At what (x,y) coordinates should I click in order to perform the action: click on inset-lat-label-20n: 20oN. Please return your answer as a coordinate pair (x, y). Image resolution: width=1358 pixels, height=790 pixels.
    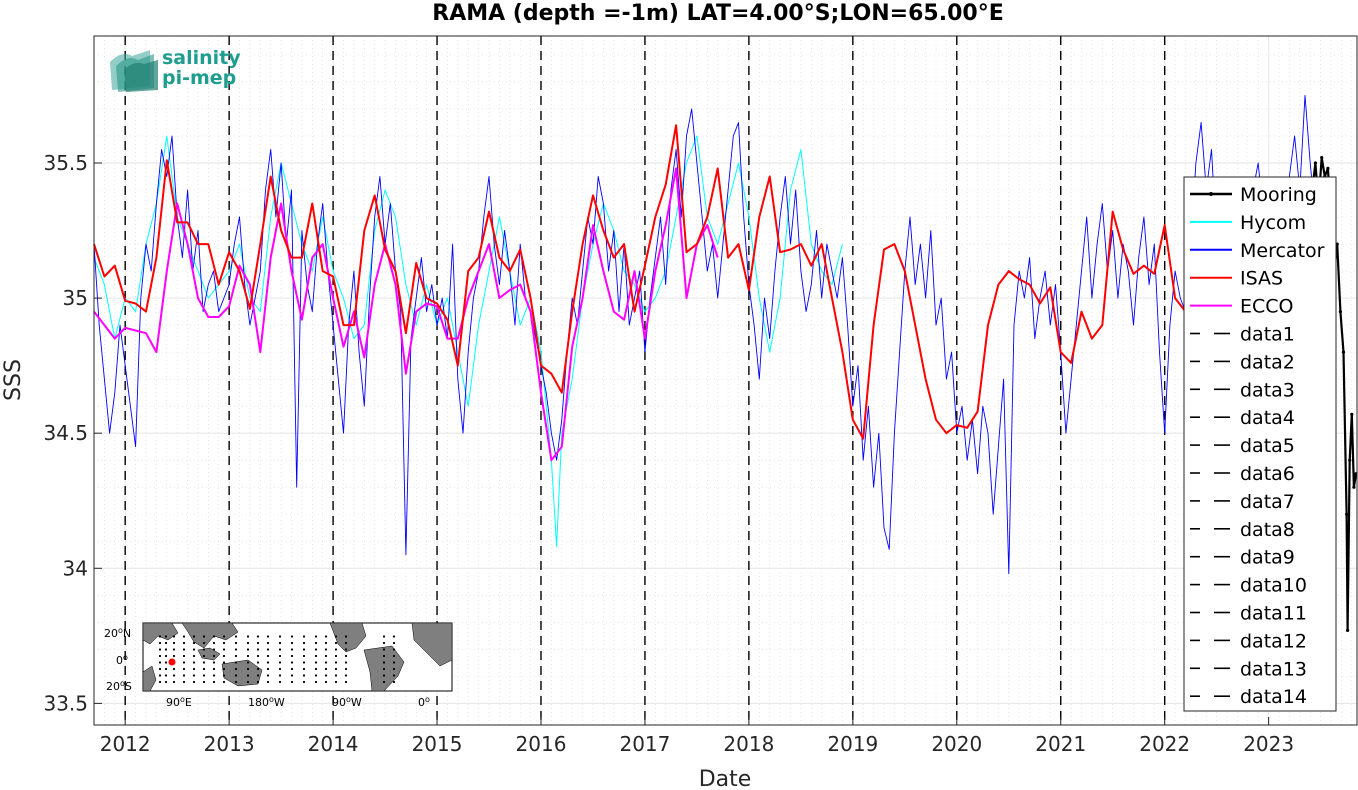
    Looking at the image, I should click on (117, 633).